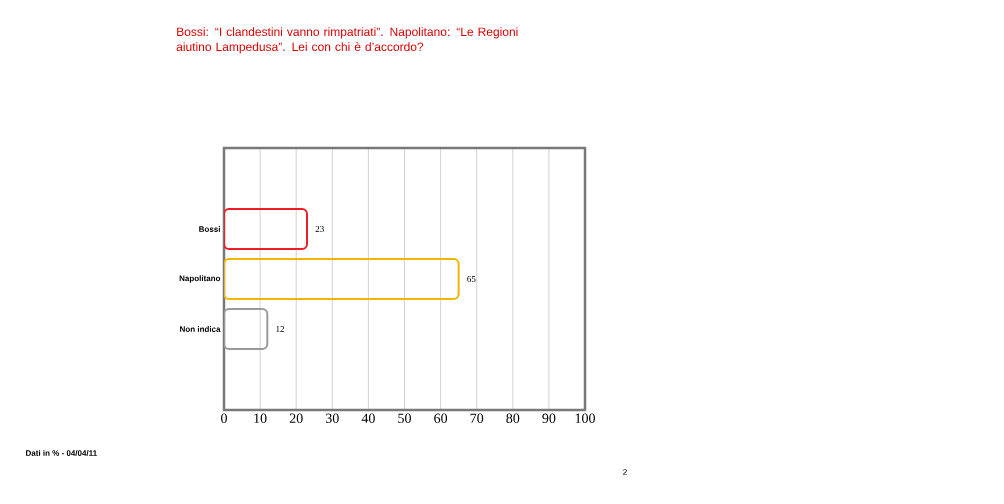 The width and height of the screenshot is (1004, 504). Describe the element at coordinates (224, 418) in the screenshot. I see `x-tick-label: 0` at that location.